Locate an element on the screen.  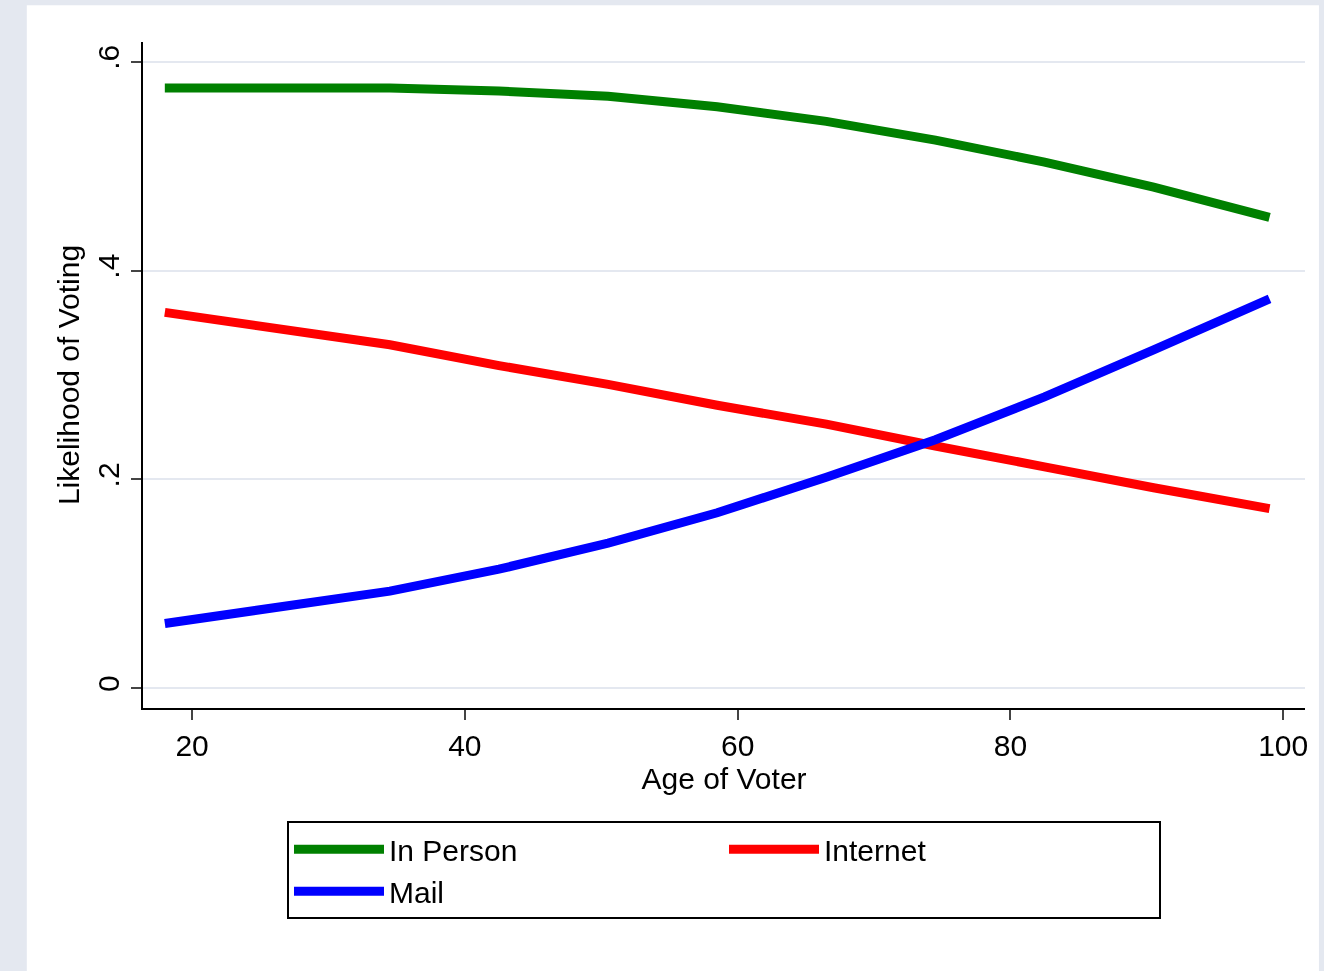
y-tick-label: .6 is located at coordinates (108, 57).